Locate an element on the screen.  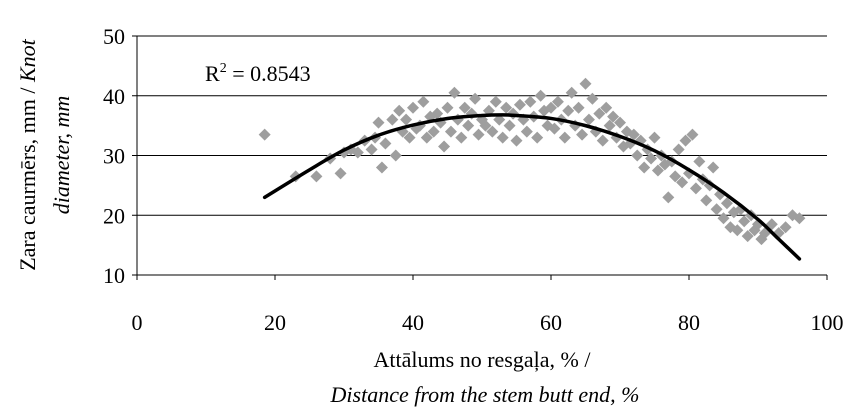
x-tick-label: 100 is located at coordinates (827, 322).